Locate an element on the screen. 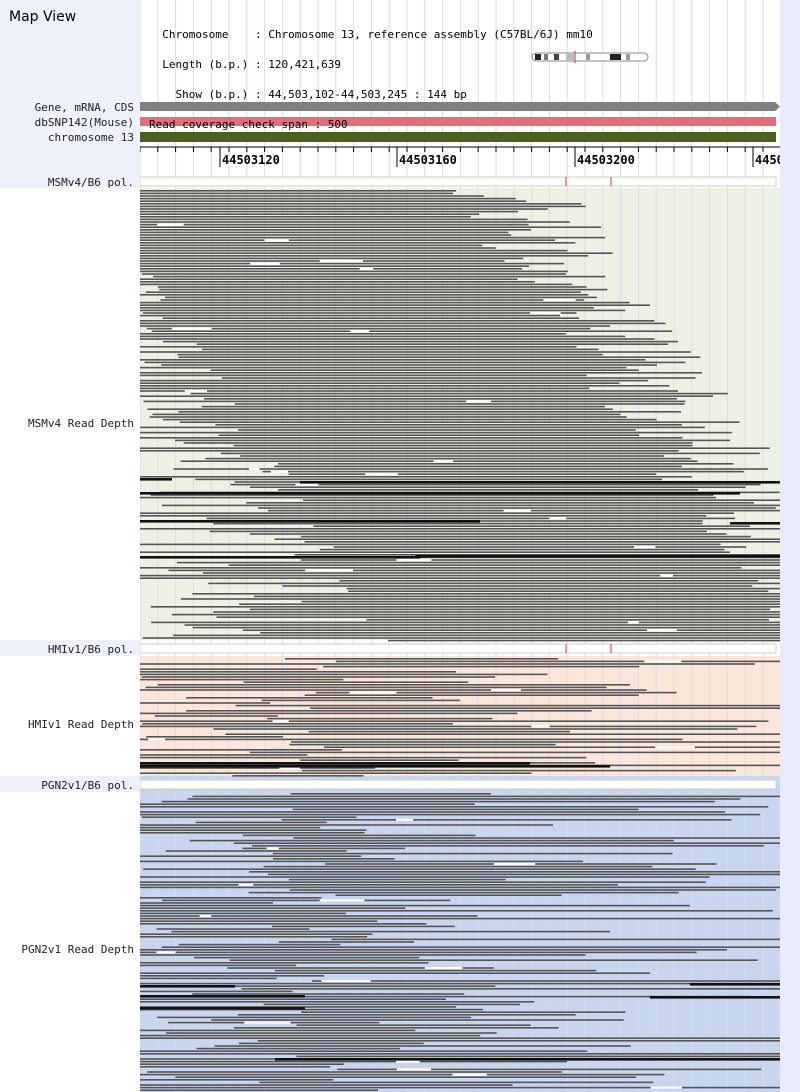 This screenshot has height=1092, width=800. hmiv1-pol-label: HMIv1/B6 pol. is located at coordinates (90, 649).